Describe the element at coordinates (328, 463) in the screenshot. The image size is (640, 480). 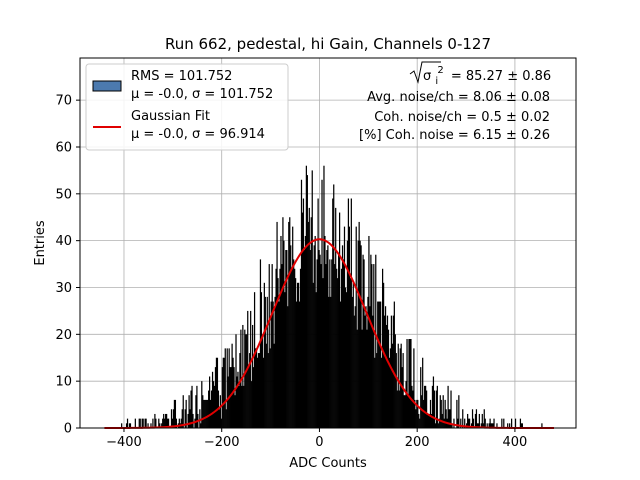
I see `x-axis-label: ADC Counts` at that location.